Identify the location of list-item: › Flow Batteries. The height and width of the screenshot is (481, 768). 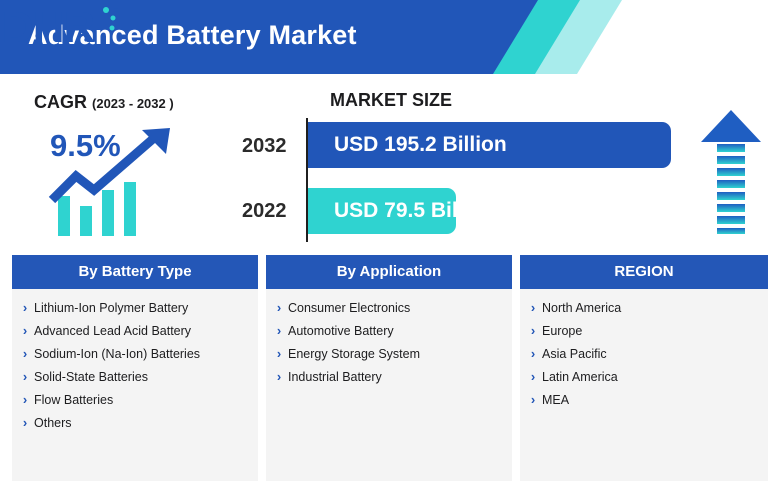
(135, 399).